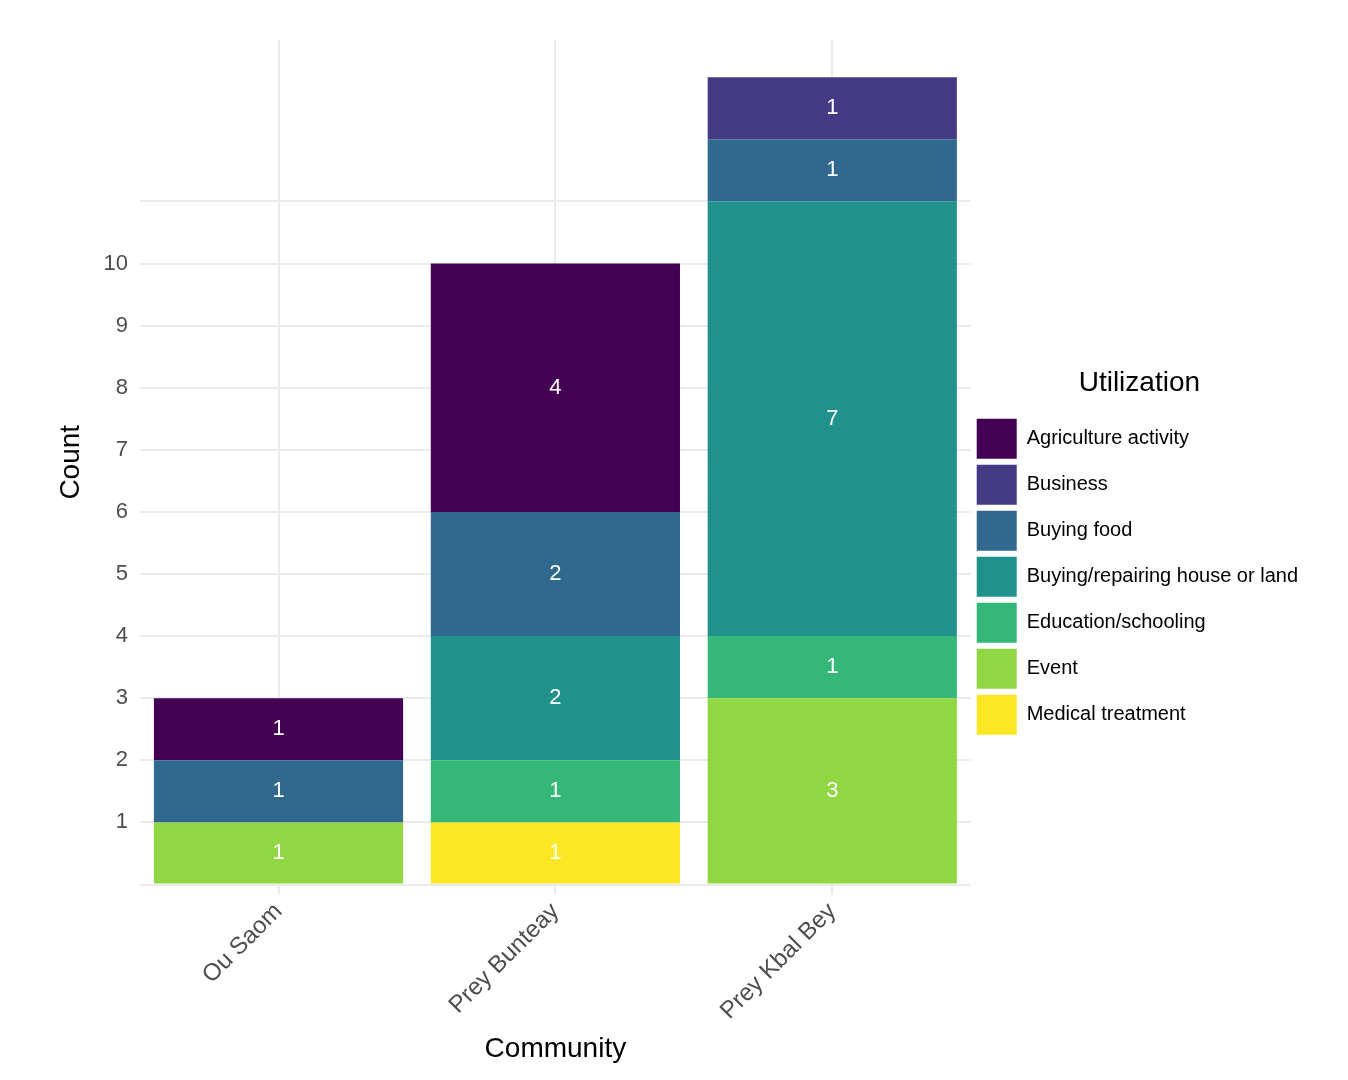 The height and width of the screenshot is (1080, 1348). What do you see at coordinates (122, 697) in the screenshot?
I see `y-tick-label: 3` at bounding box center [122, 697].